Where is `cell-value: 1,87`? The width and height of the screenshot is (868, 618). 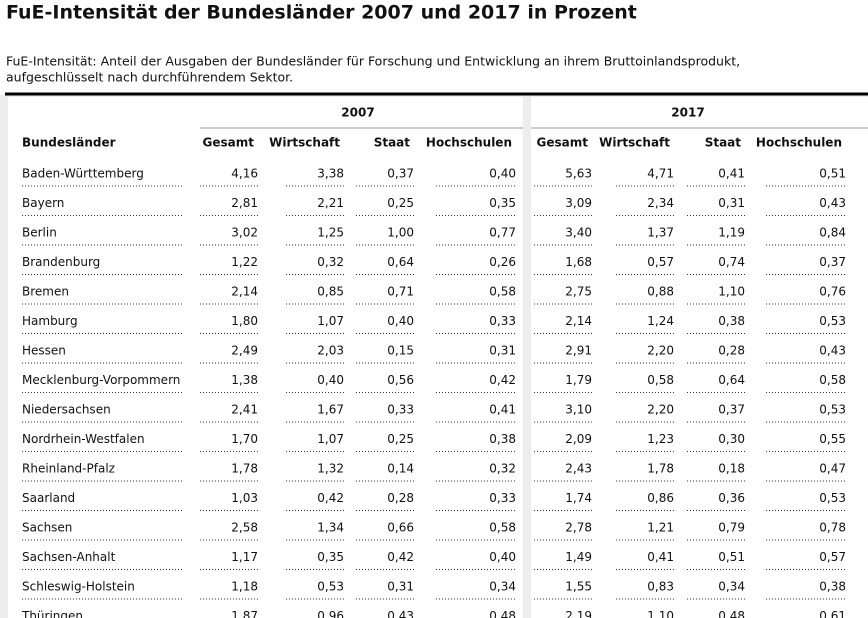 cell-value: 1,87 is located at coordinates (244, 613).